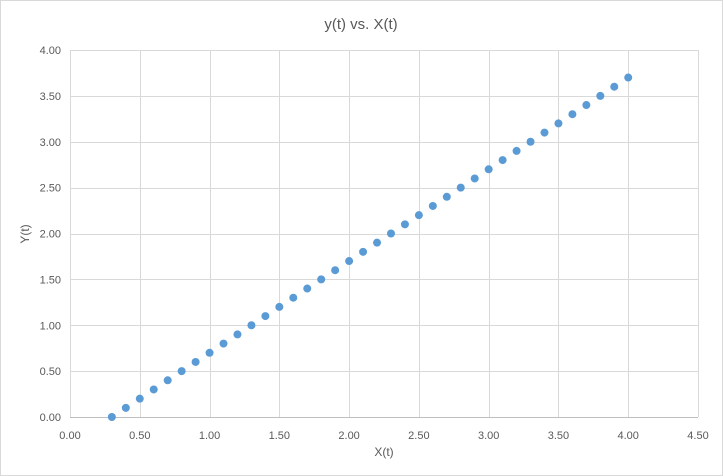  What do you see at coordinates (50, 51) in the screenshot?
I see `y-tick-label: 4.00` at bounding box center [50, 51].